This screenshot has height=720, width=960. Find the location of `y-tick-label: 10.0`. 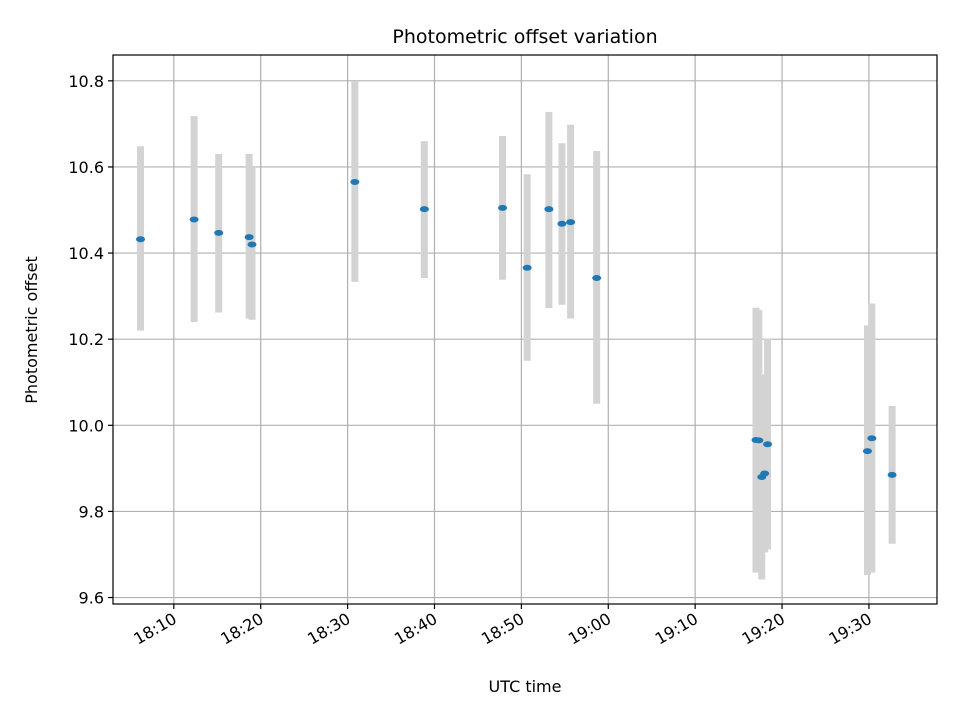

y-tick-label: 10.0 is located at coordinates (86, 425).